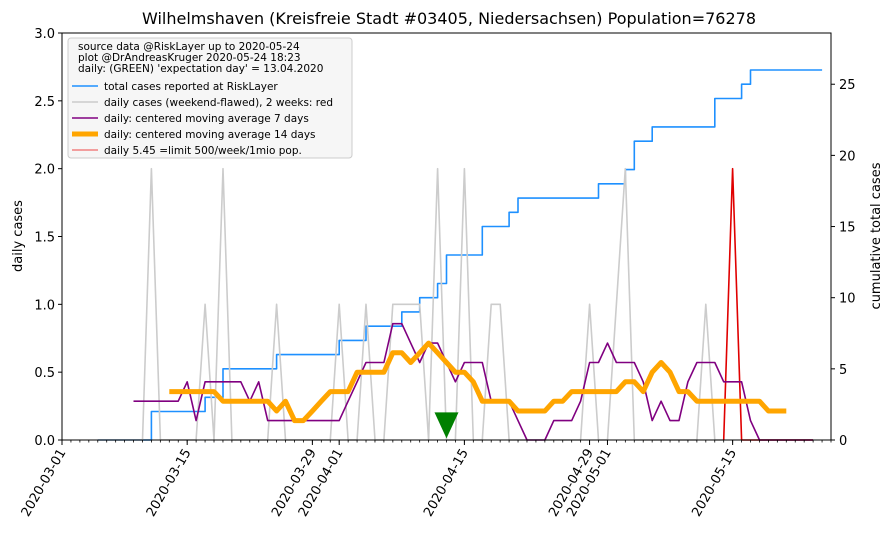  I want to click on y-left-tick-label: 0.5, so click(44, 373).